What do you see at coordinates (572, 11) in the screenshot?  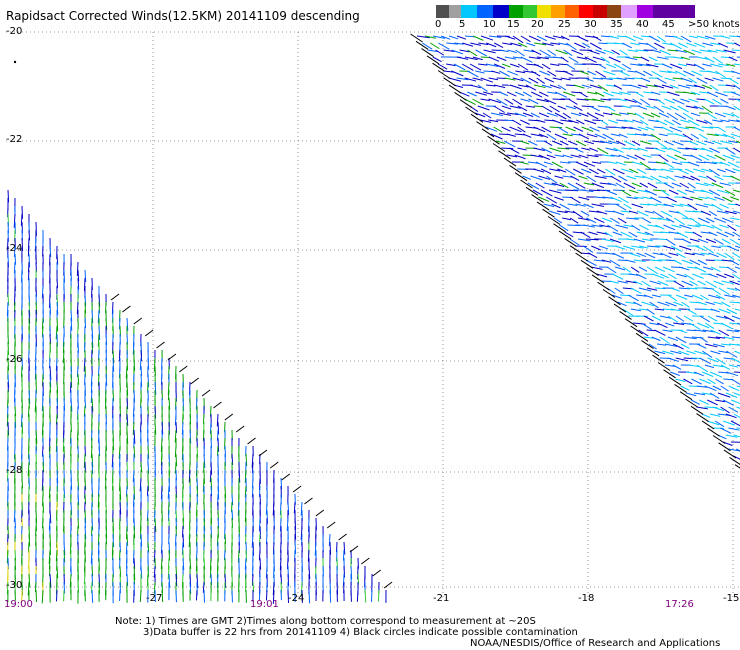 I see `legend-swatch` at bounding box center [572, 11].